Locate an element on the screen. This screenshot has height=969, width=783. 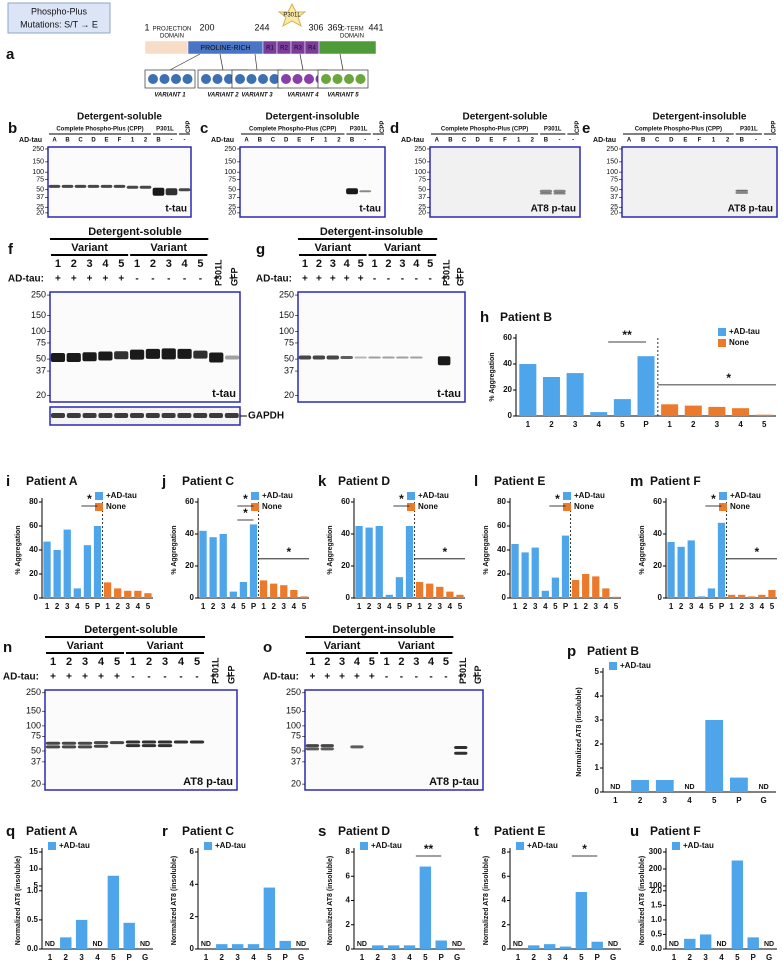
residue-number: 306 is located at coordinates (315, 27).